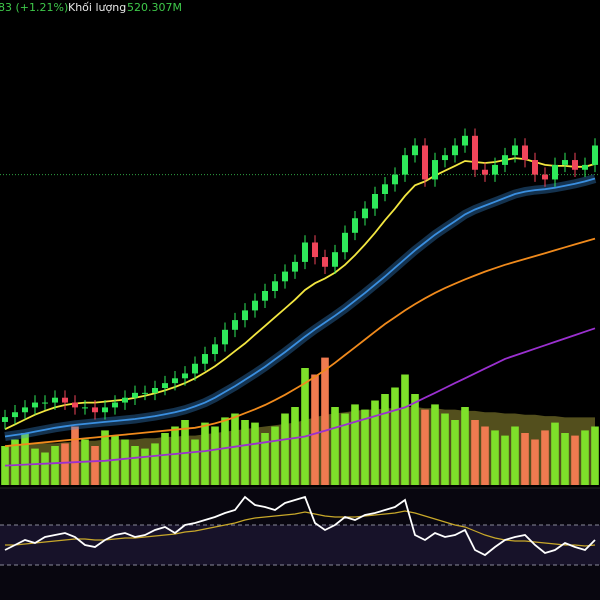 The image size is (600, 600). Describe the element at coordinates (154, 7) in the screenshot. I see `volume-value: 520.307M` at that location.